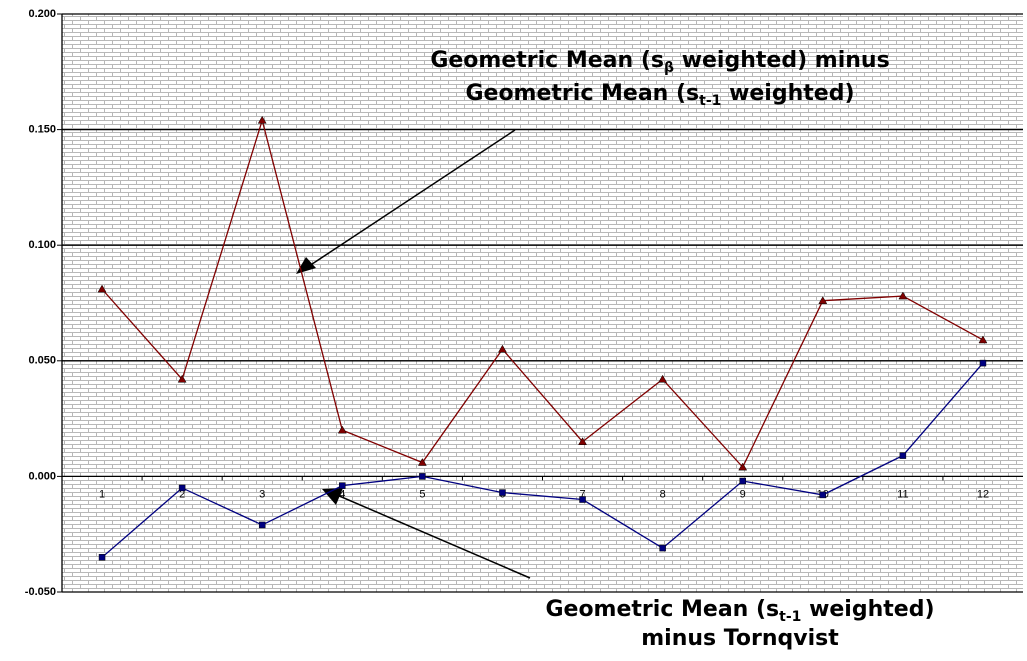  I want to click on x-tick-label: 5, so click(422, 494).